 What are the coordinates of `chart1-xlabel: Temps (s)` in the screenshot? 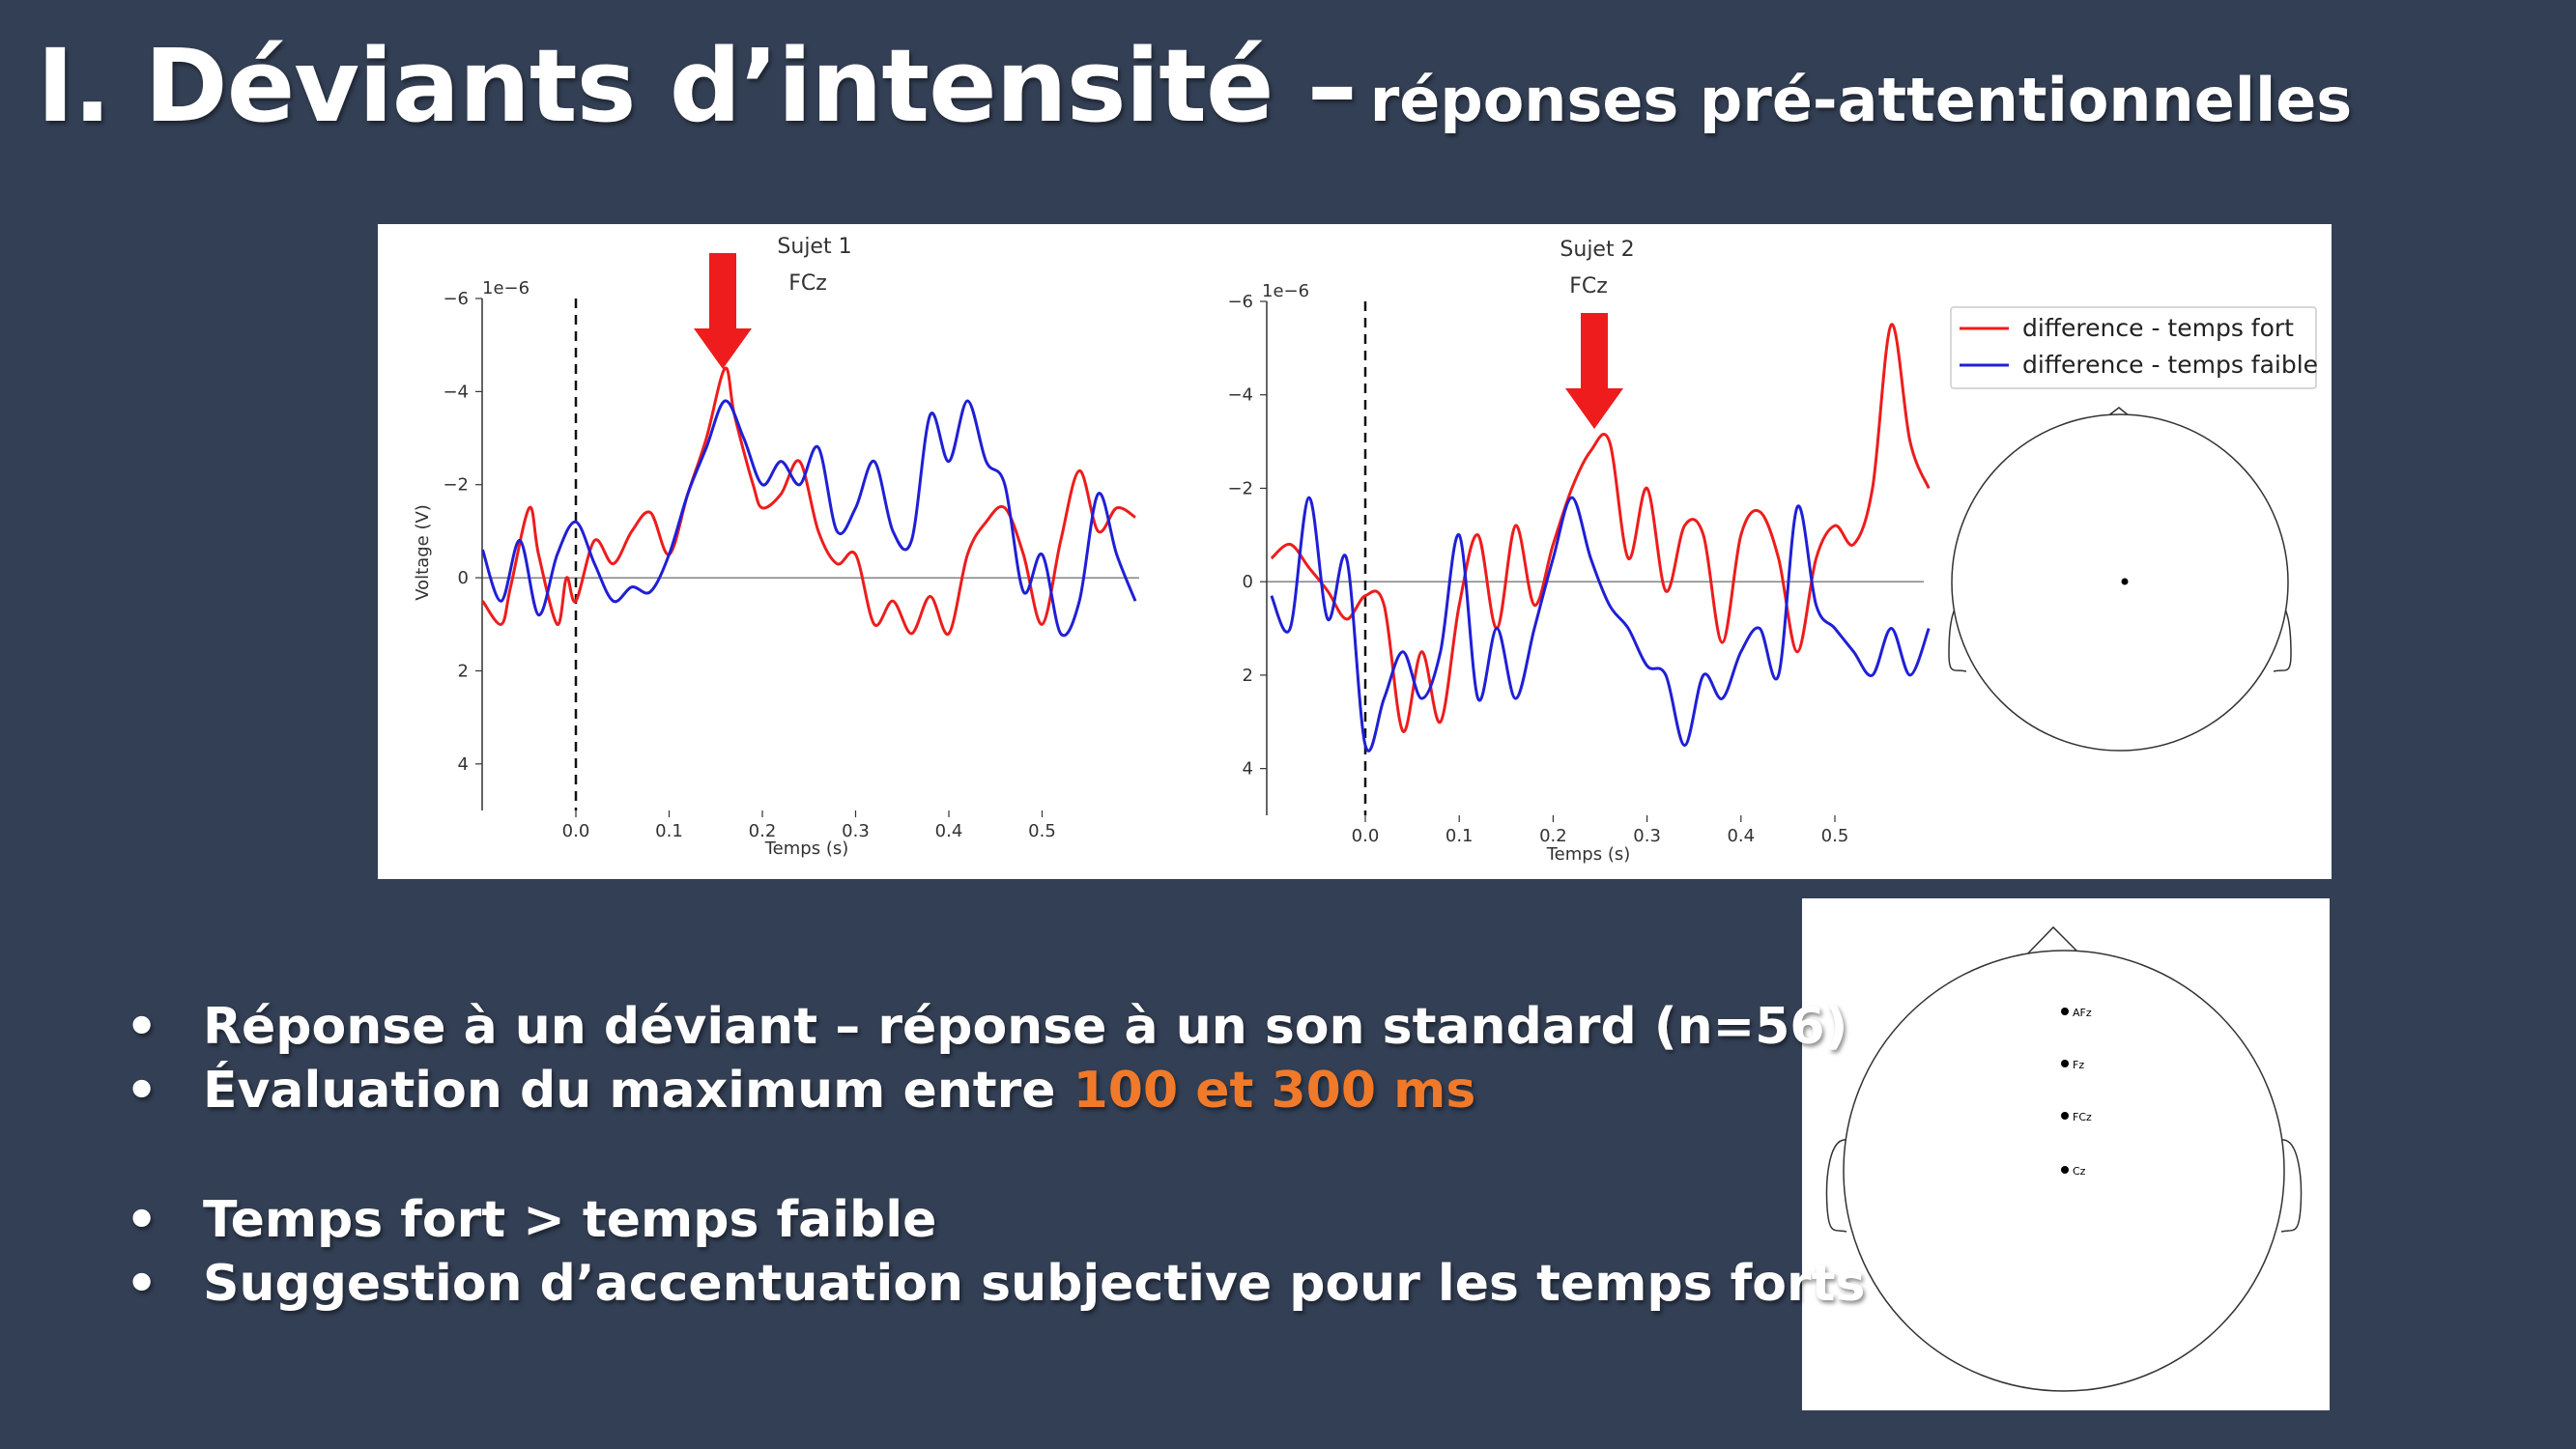 It's located at (807, 848).